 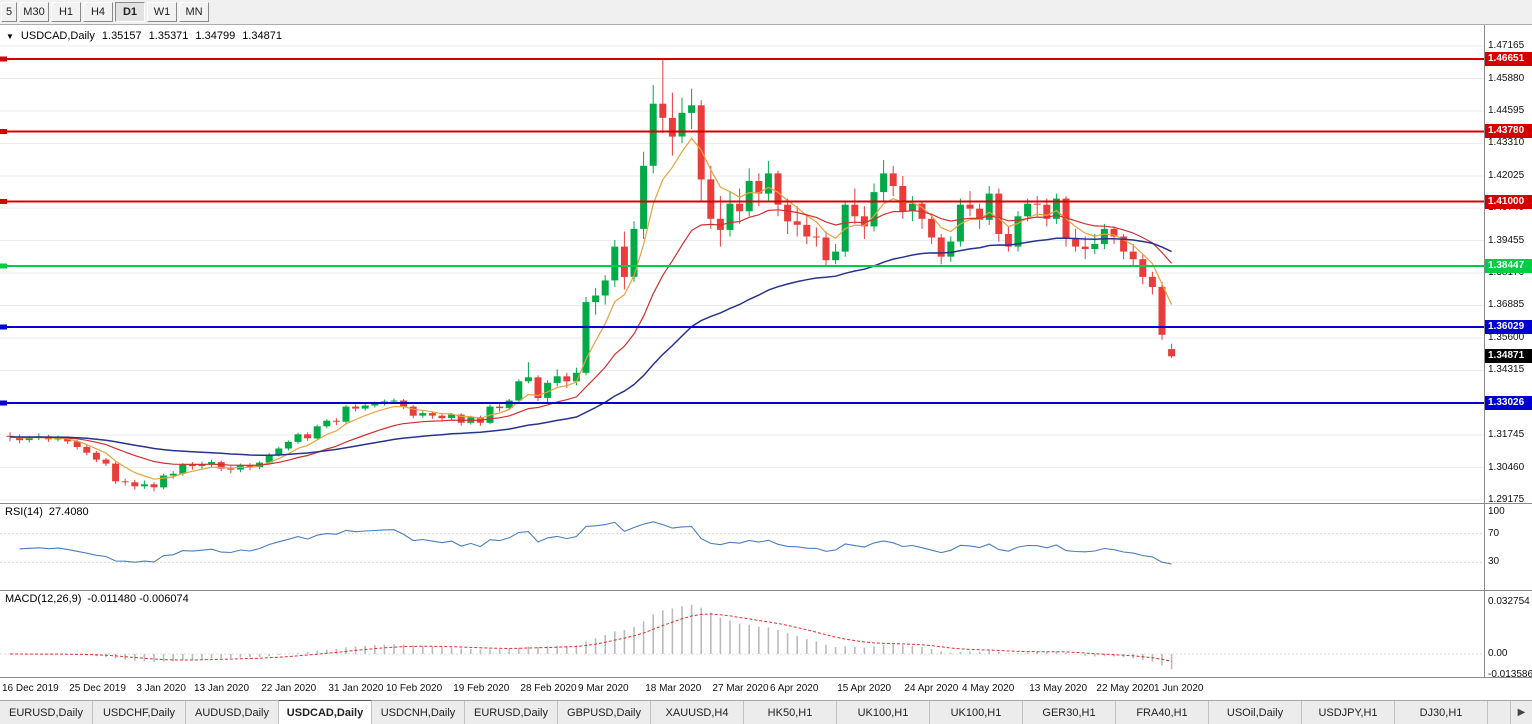 I want to click on chart-tab-5-eurusd-daily: EURUSD,Daily, so click(x=511, y=712).